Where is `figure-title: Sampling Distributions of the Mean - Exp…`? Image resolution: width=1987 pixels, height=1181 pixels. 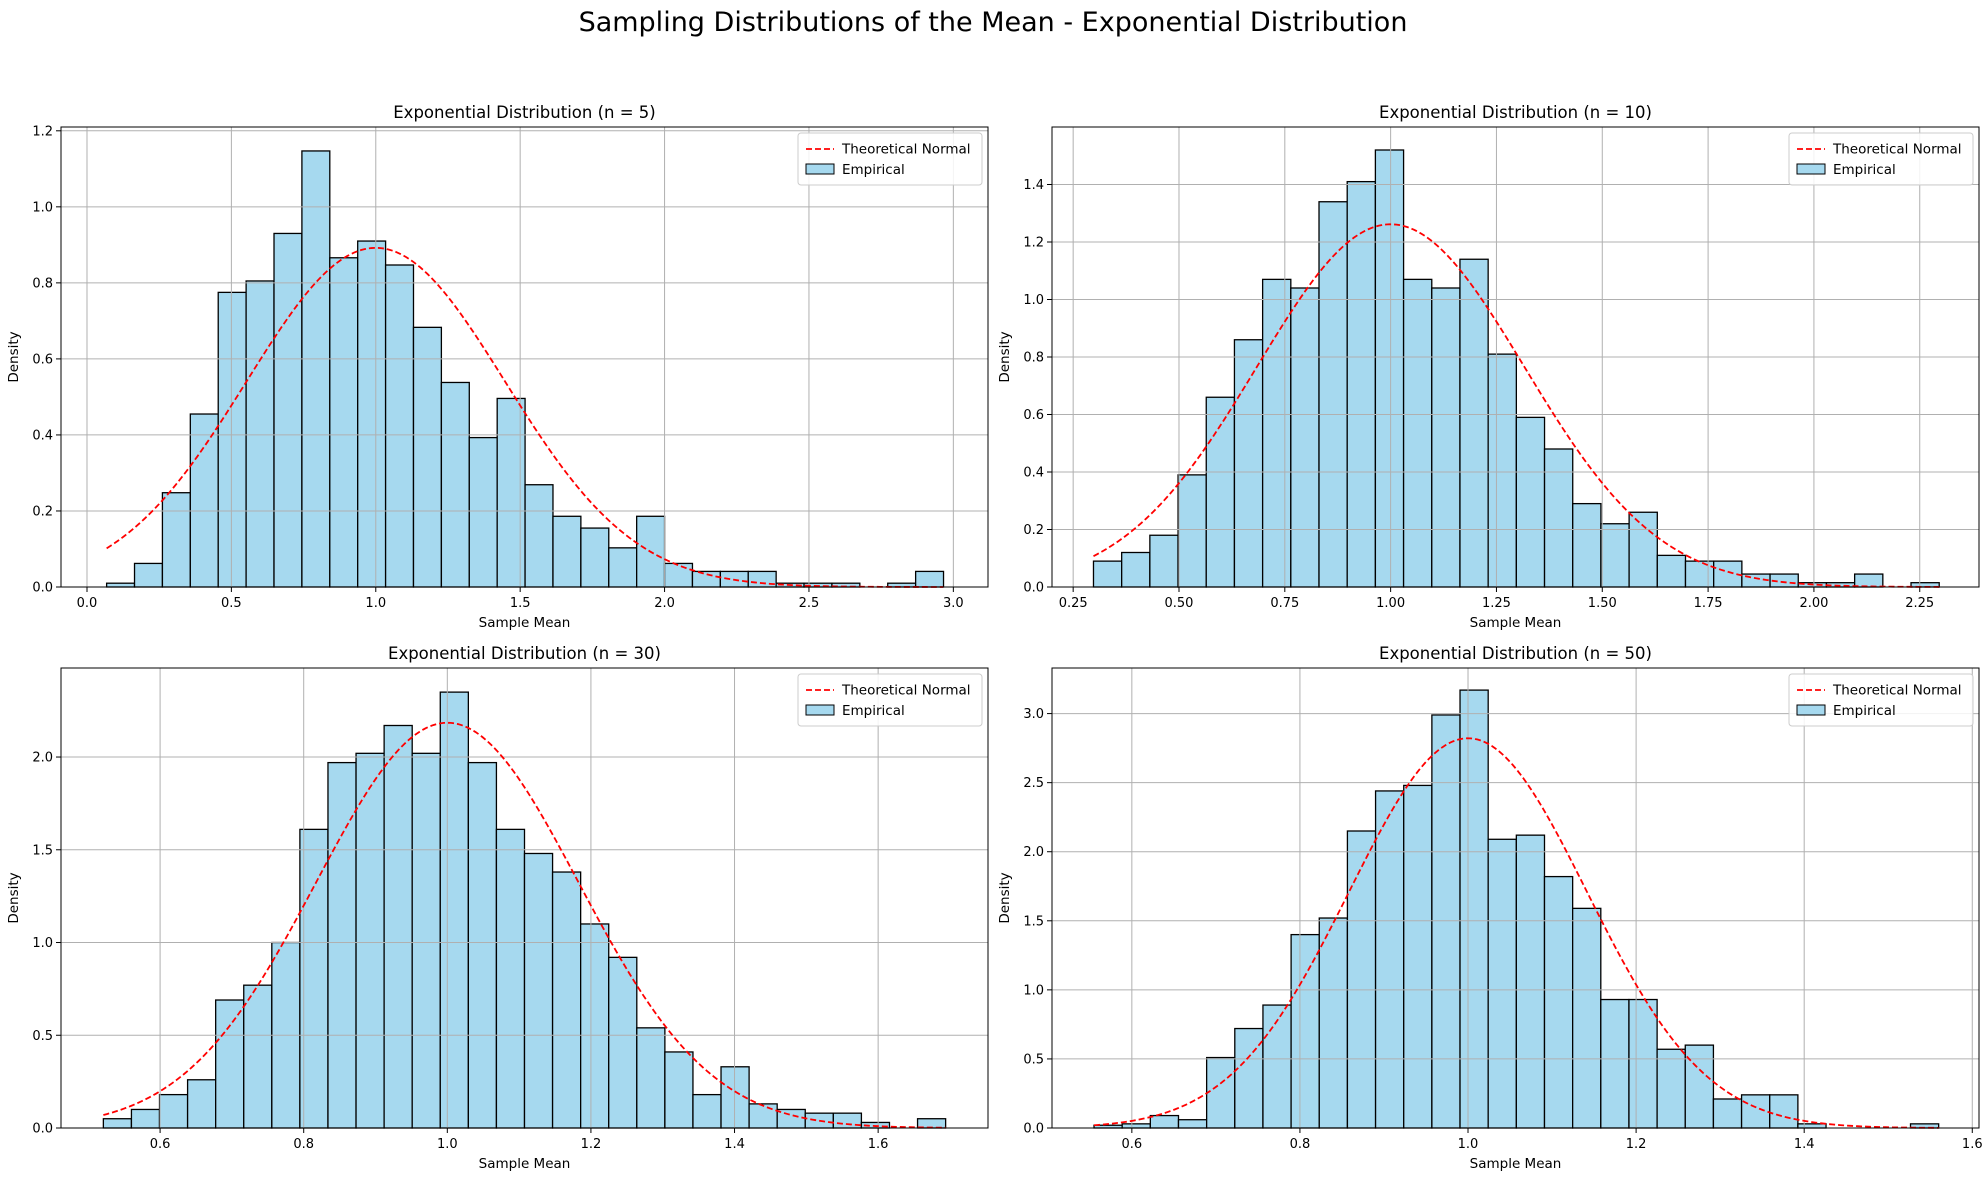 figure-title: Sampling Distributions of the Mean - Exp… is located at coordinates (993, 22).